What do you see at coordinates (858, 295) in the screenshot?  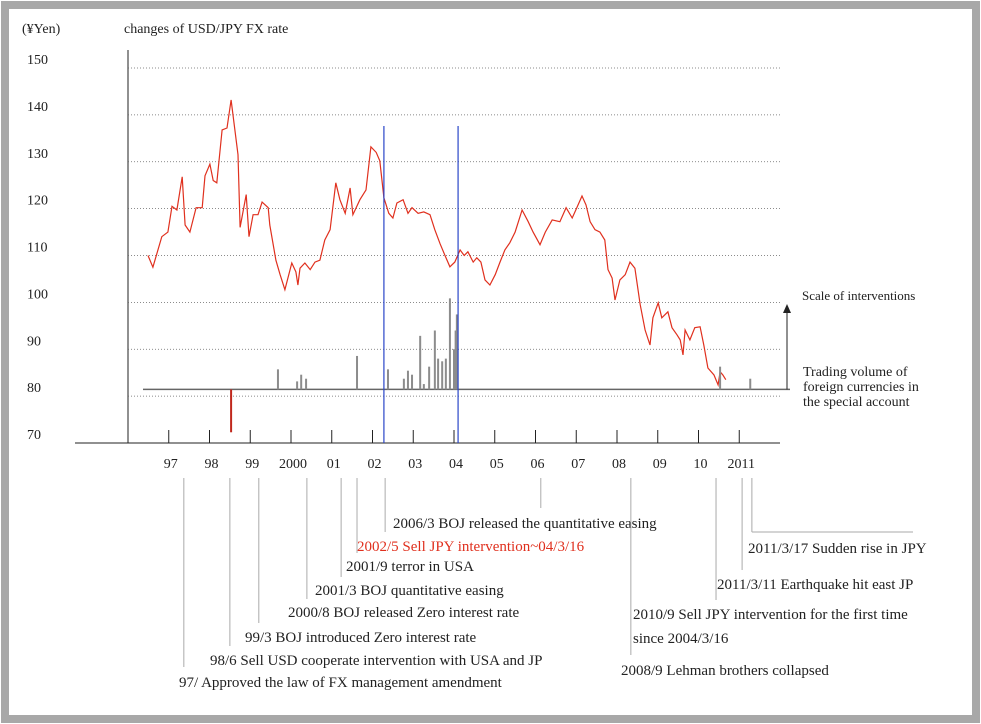 I see `scale-label: Scale of interventions` at bounding box center [858, 295].